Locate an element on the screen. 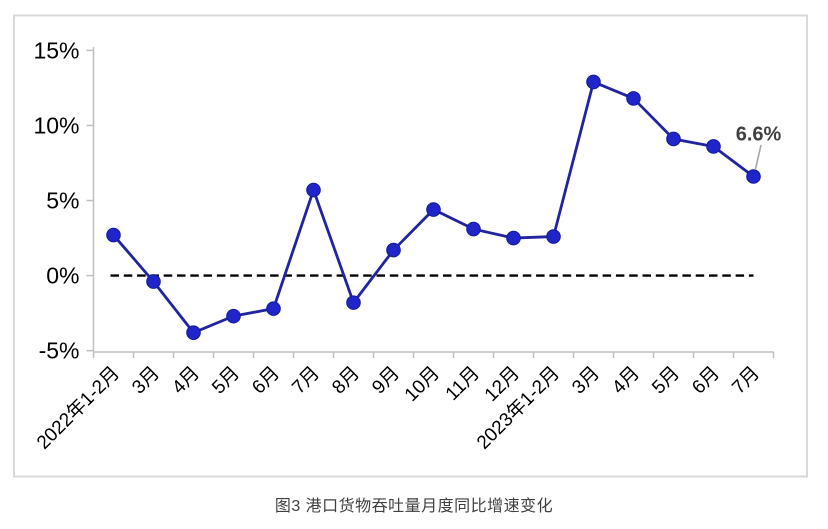 This screenshot has width=828, height=529. x-axis-label: 2022年1-2月 is located at coordinates (78, 408).